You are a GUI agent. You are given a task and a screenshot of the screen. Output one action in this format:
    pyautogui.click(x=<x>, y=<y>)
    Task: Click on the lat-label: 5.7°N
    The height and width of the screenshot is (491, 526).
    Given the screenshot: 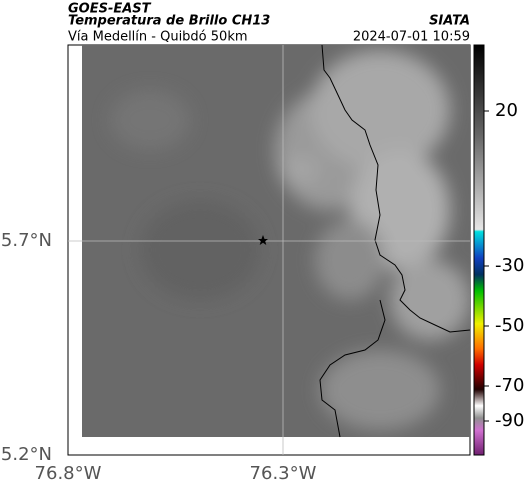 What is the action you would take?
    pyautogui.click(x=26, y=240)
    